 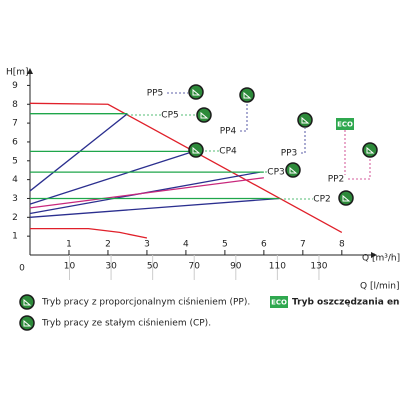 What do you see at coordinates (15, 161) in the screenshot?
I see `y-tick-label: 5` at bounding box center [15, 161].